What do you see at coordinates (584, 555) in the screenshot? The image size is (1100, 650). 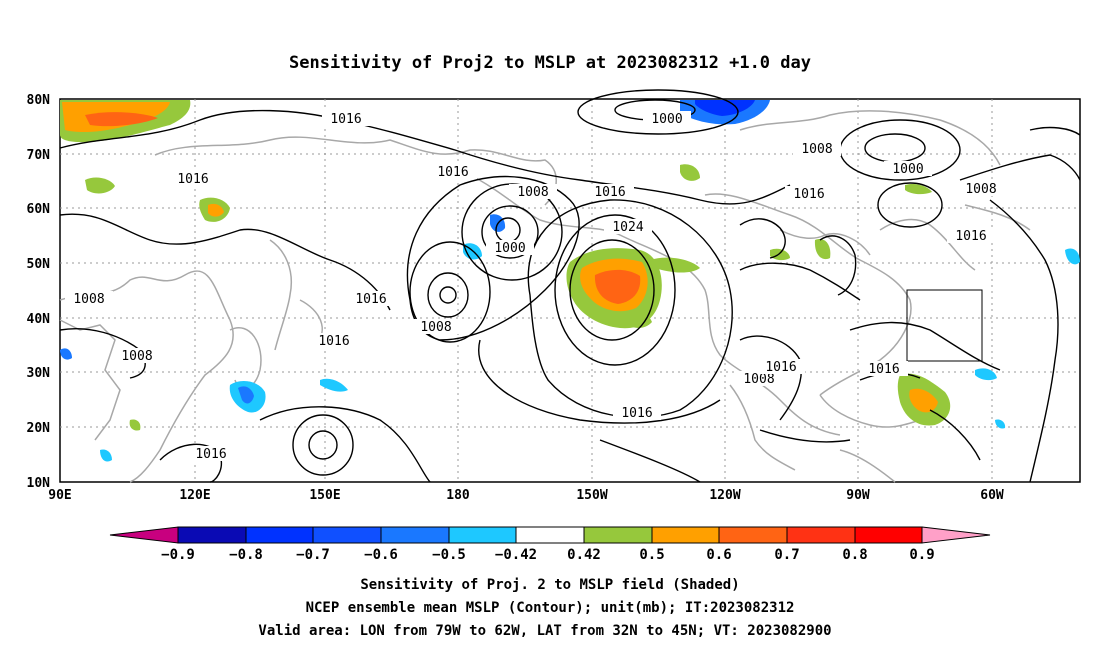 I see `colorbar-tick: 0.42` at bounding box center [584, 555].